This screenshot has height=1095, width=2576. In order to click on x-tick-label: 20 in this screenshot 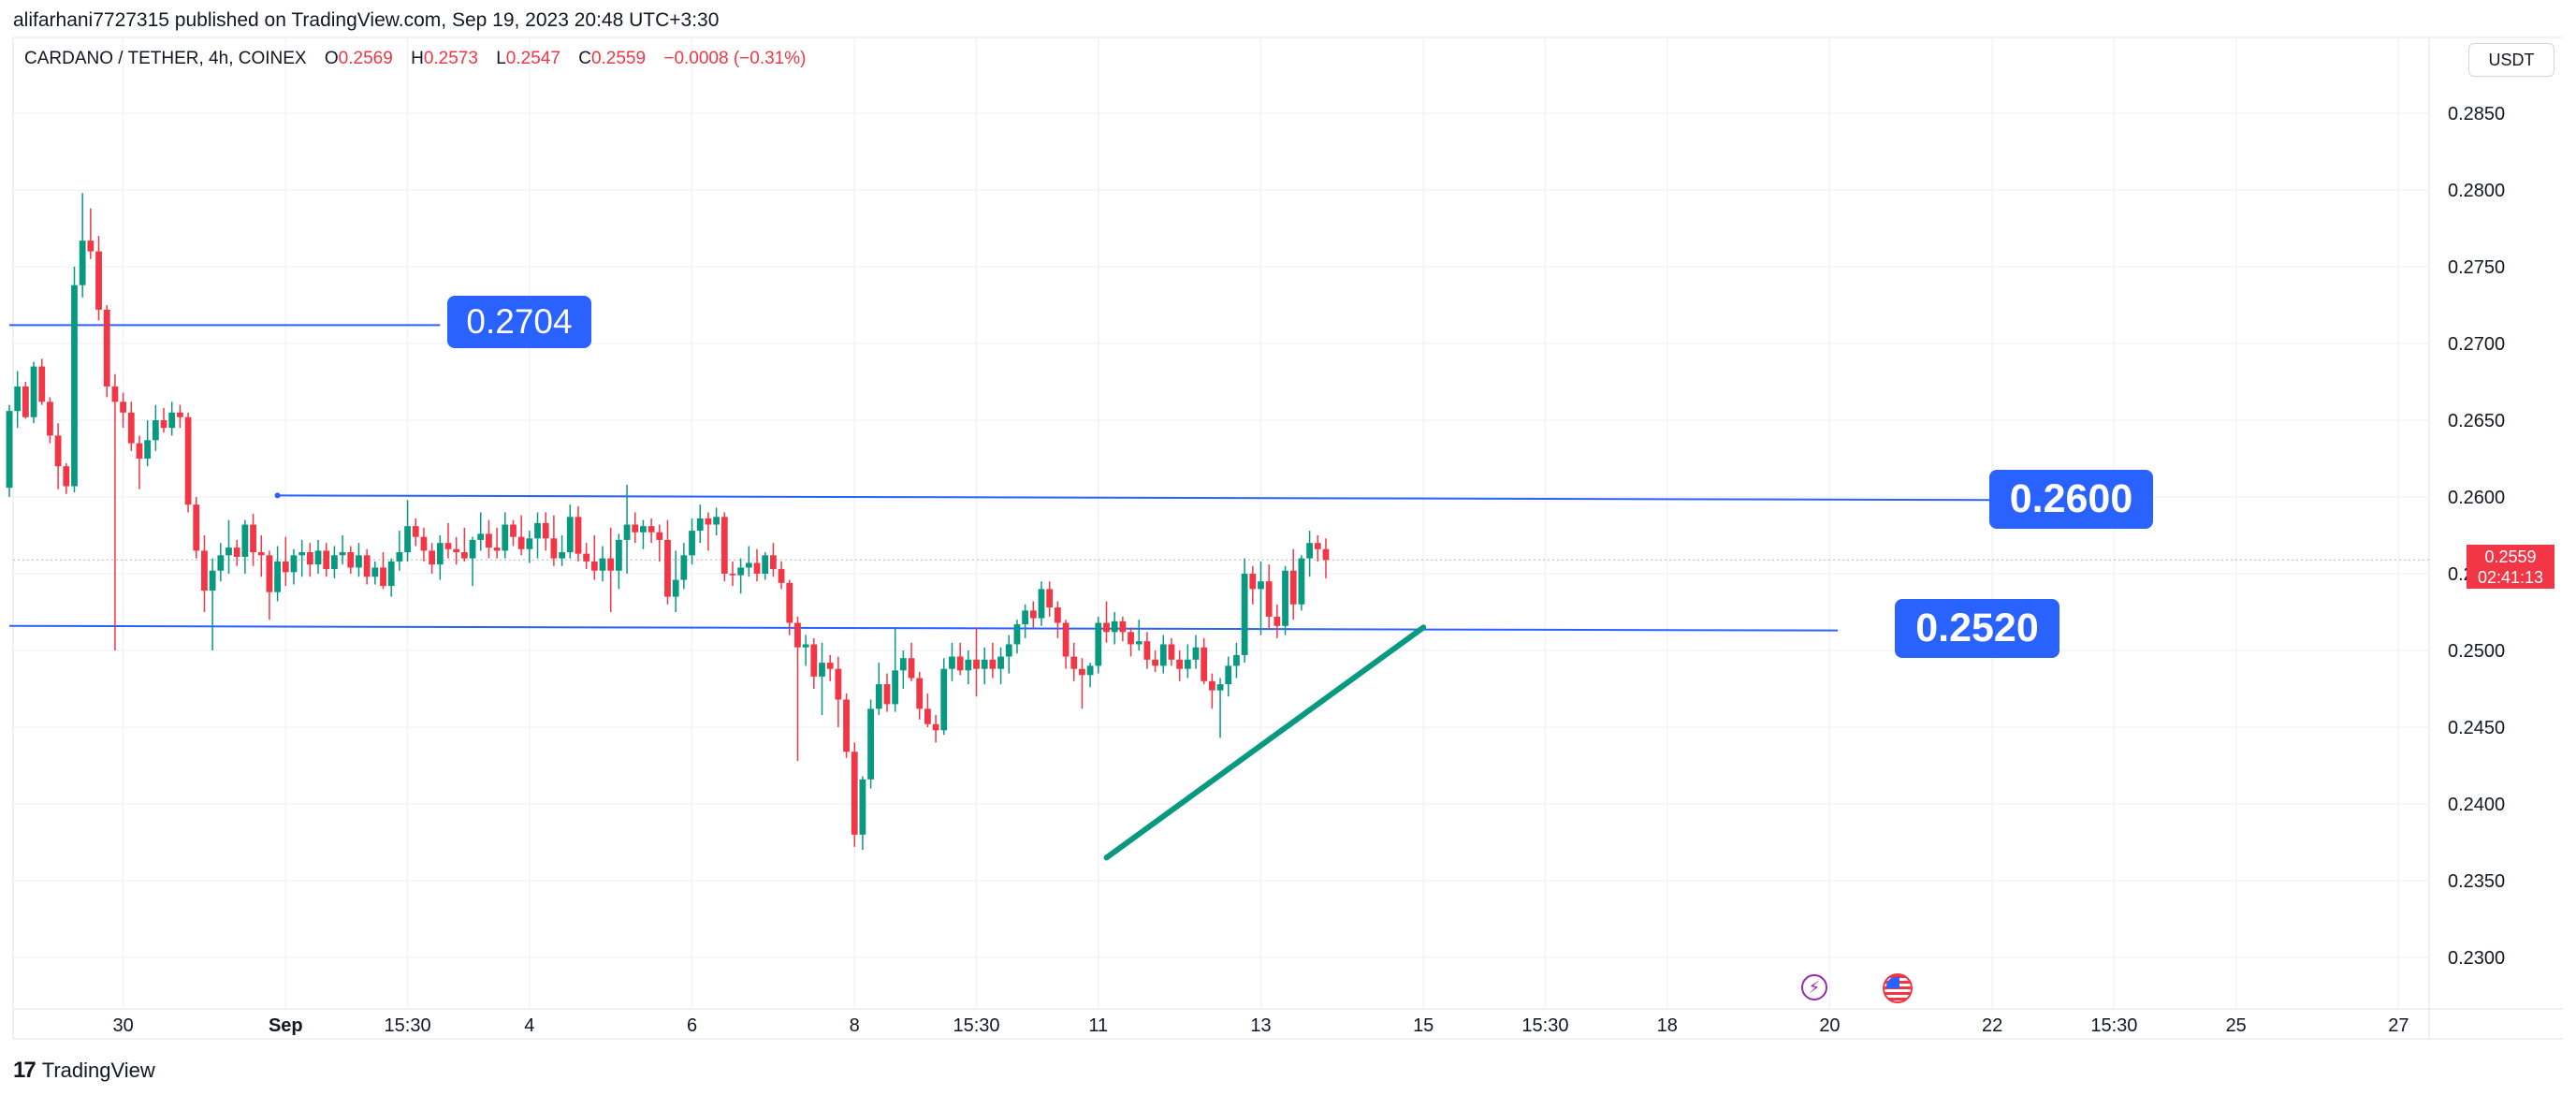, I will do `click(1829, 1026)`.